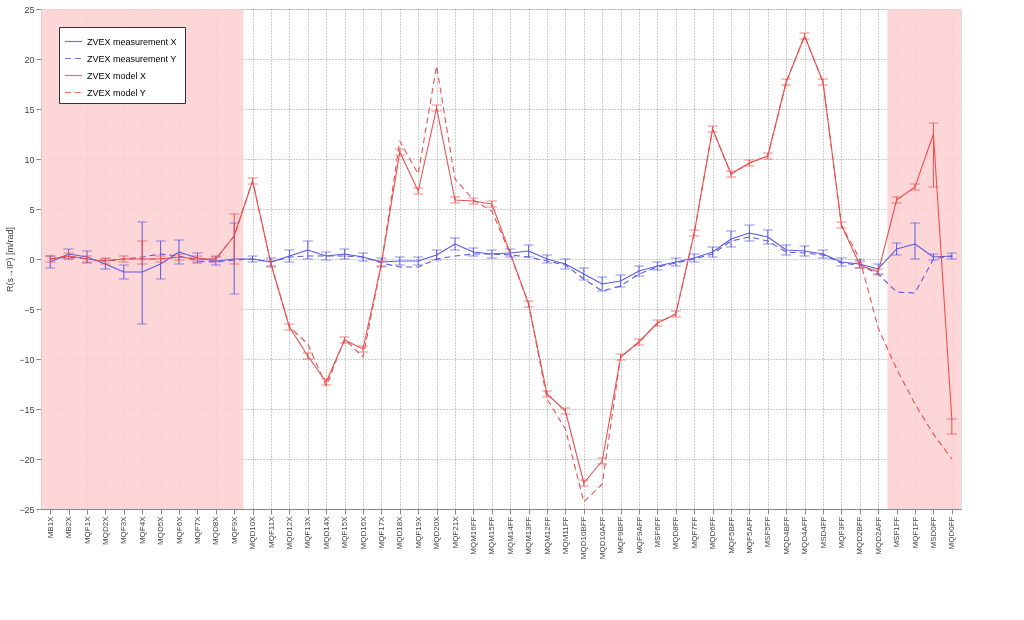 This screenshot has height=620, width=1024. What do you see at coordinates (142, 530) in the screenshot?
I see `x-tick-label: MQF4X` at bounding box center [142, 530].